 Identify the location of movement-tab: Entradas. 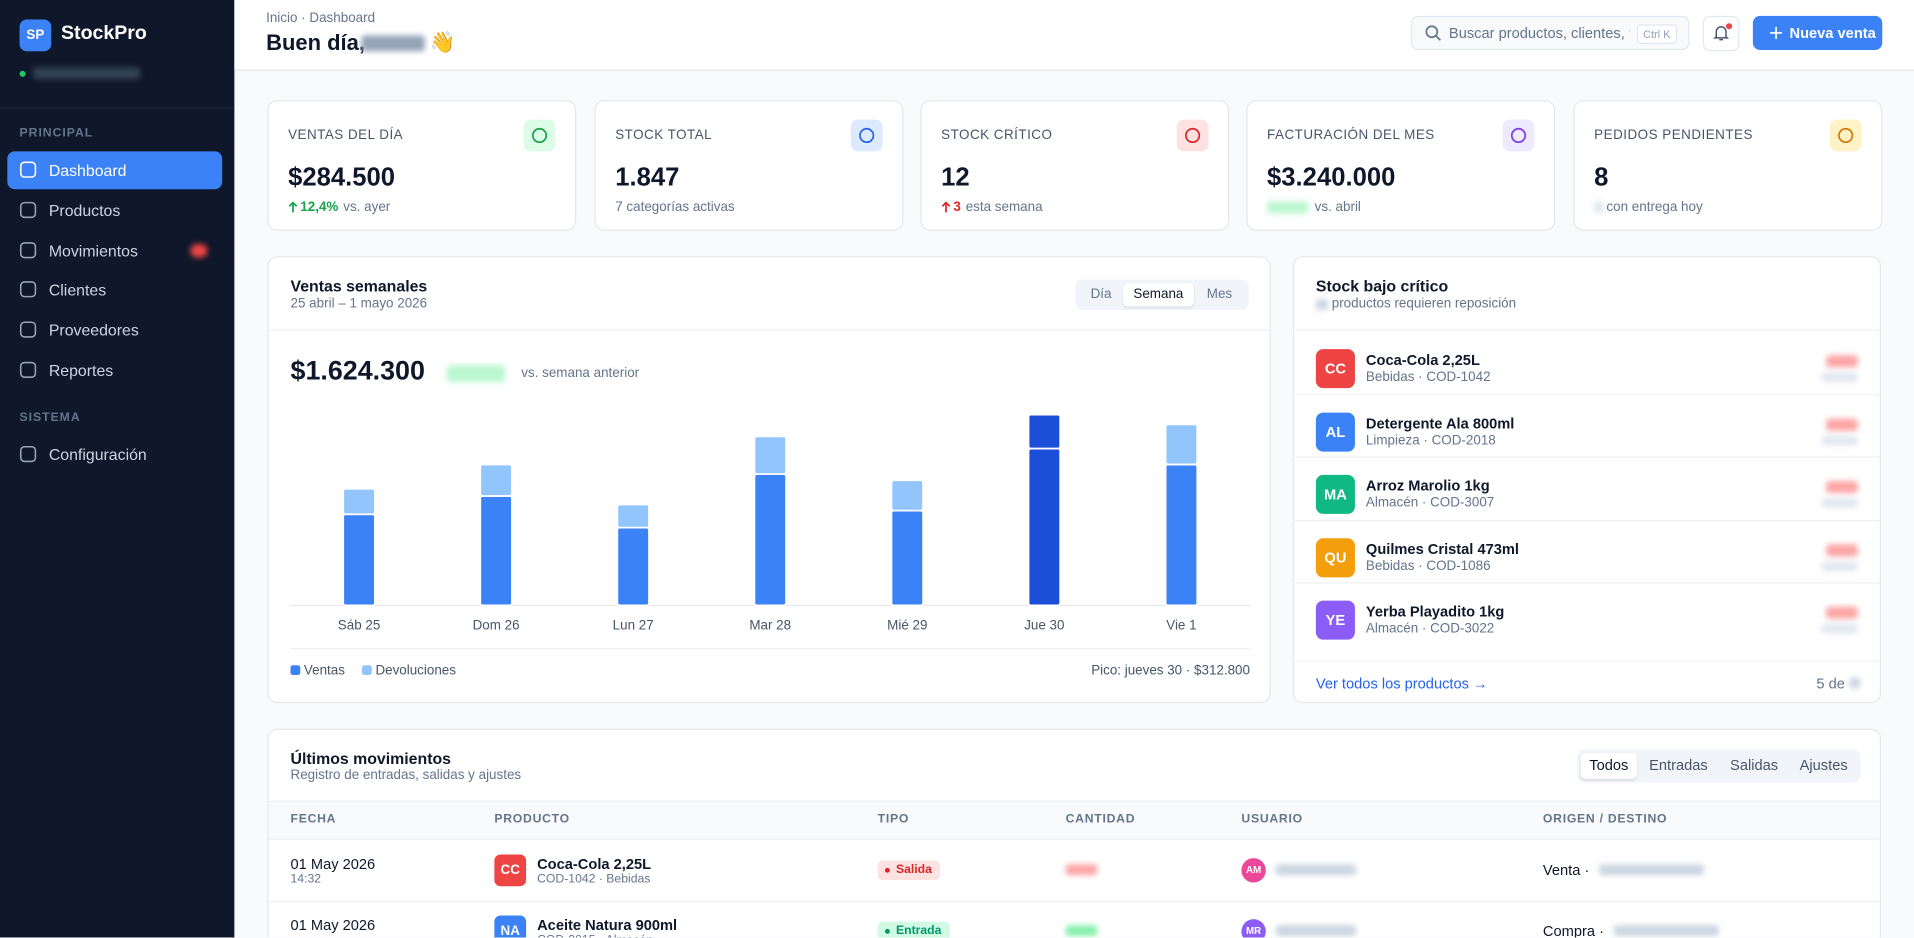
(1678, 765).